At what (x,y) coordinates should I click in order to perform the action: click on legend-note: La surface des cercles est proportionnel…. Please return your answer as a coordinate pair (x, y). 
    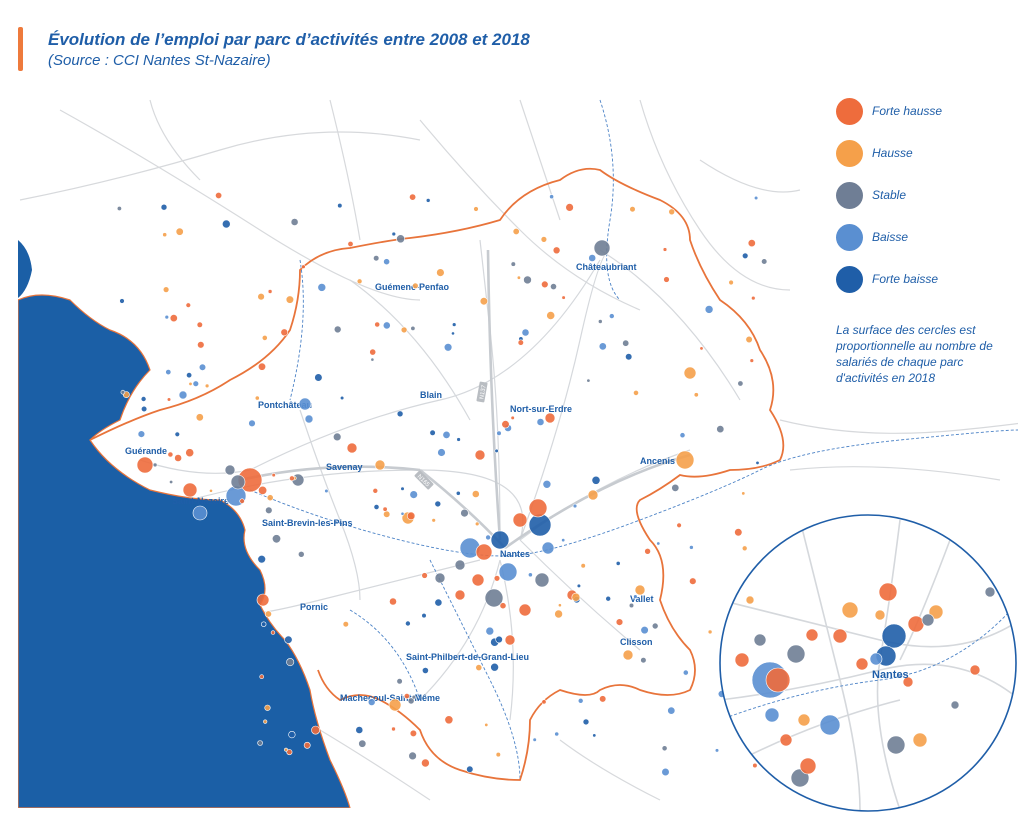
    Looking at the image, I should click on (914, 354).